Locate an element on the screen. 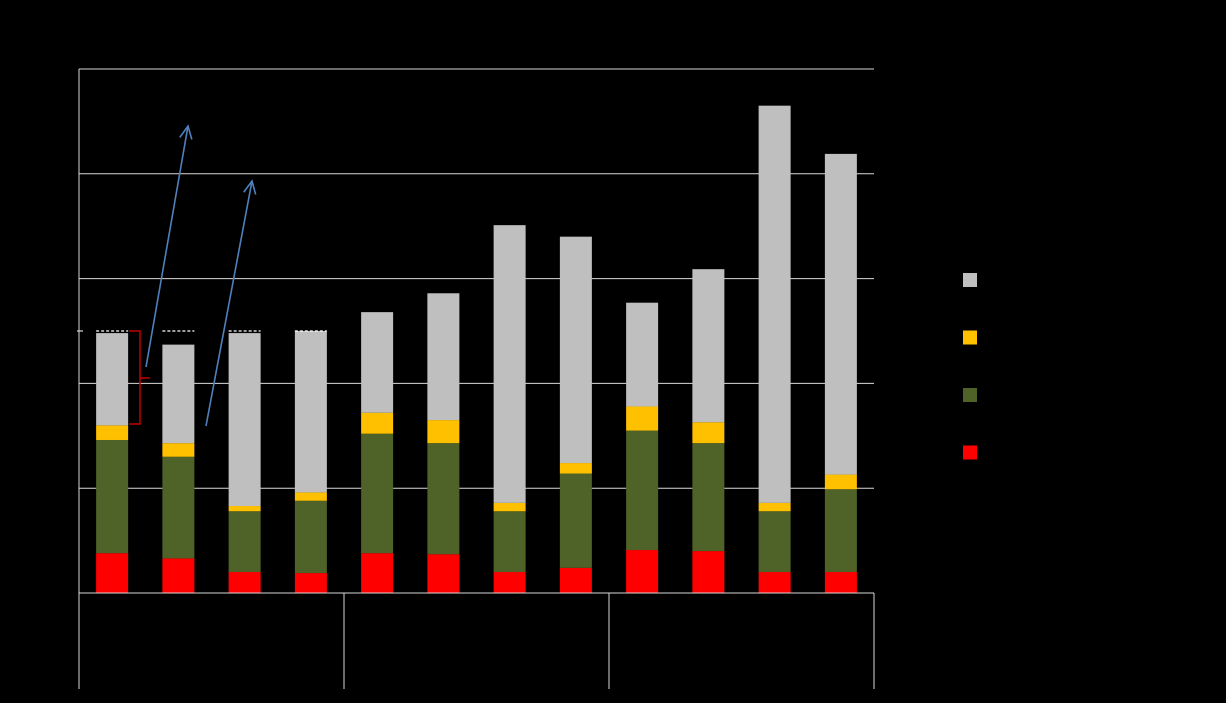 Image resolution: width=1226 pixels, height=703 pixels. annotations is located at coordinates (193, 275).